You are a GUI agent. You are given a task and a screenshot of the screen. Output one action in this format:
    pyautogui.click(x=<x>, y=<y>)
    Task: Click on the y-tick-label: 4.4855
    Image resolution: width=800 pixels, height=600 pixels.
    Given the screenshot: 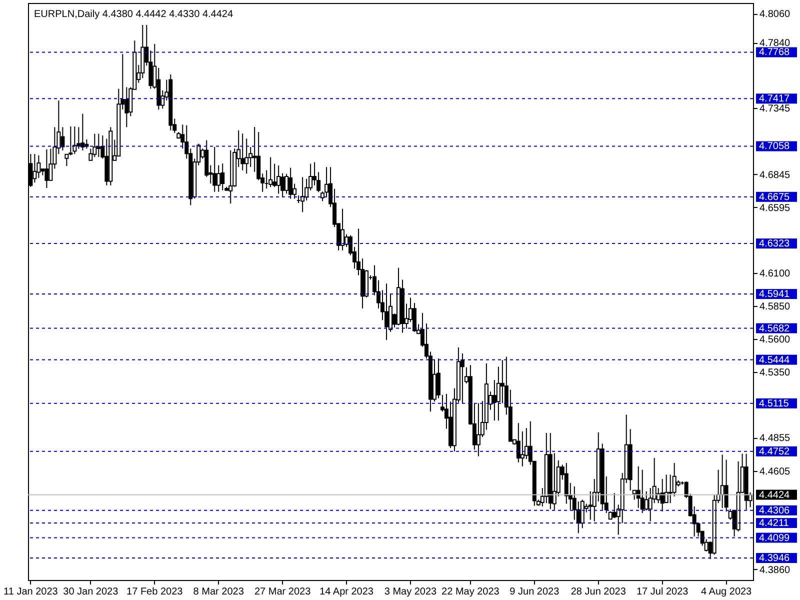 What is the action you would take?
    pyautogui.click(x=775, y=438)
    